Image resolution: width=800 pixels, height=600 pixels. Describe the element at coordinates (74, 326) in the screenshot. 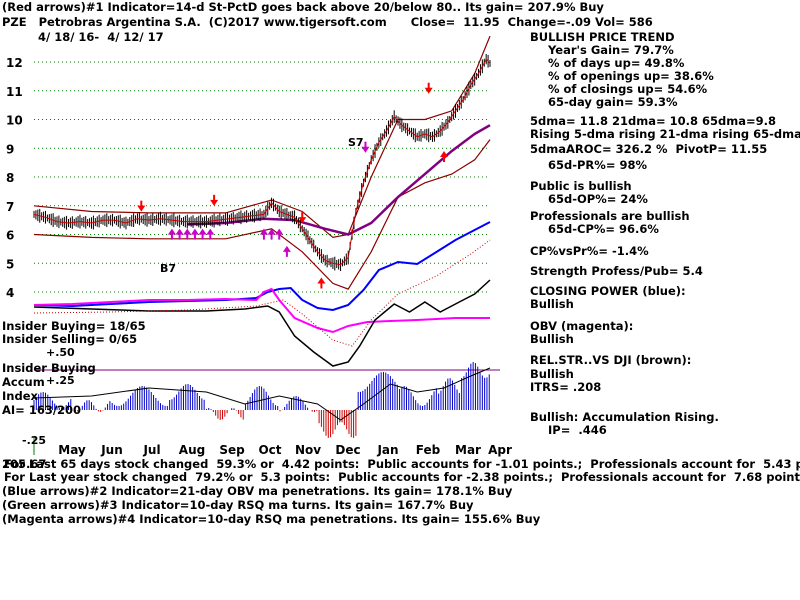

I see `insider-buying: Insider Buying= 18/65` at that location.